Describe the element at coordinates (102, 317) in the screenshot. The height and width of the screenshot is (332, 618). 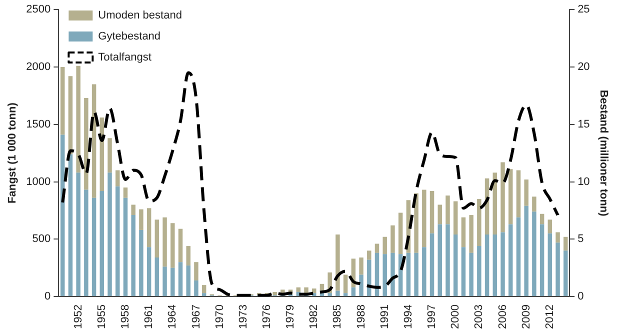
I see `x-tick-label: 1955` at that location.